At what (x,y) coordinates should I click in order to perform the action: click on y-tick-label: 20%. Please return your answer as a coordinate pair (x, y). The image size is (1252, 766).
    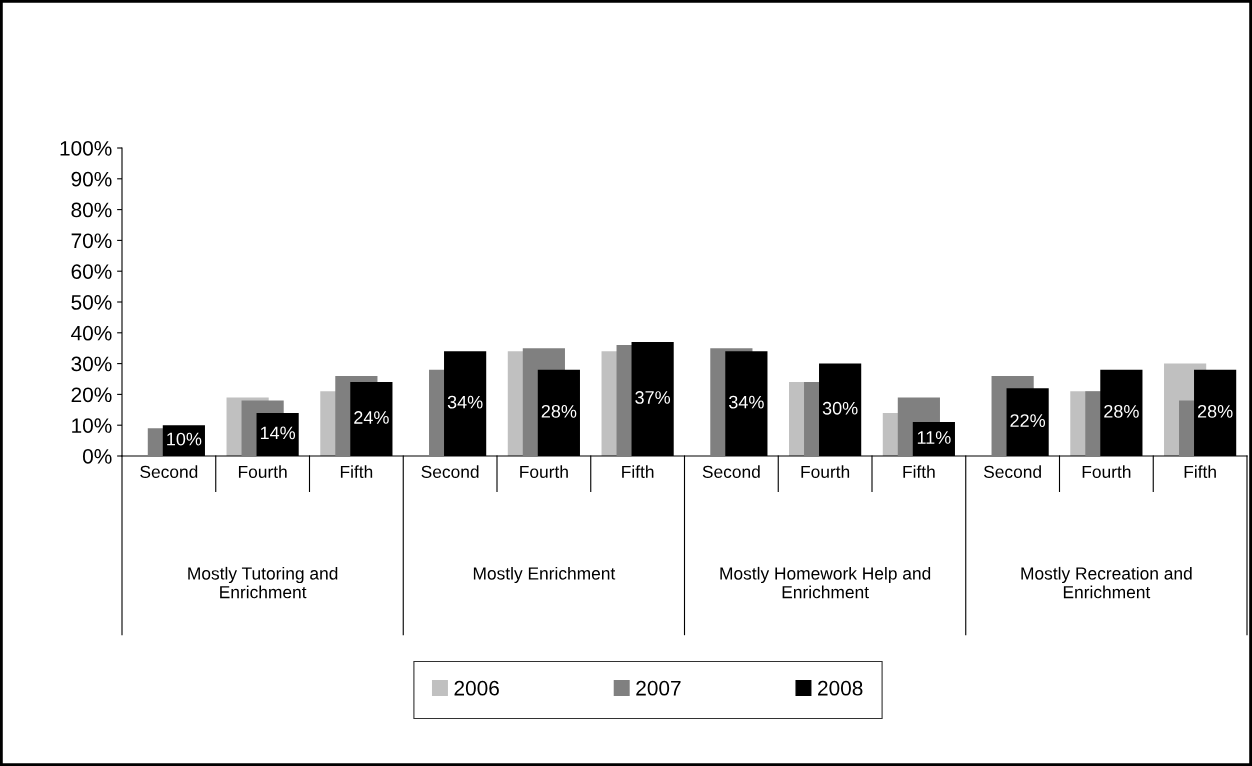
    Looking at the image, I should click on (91, 395).